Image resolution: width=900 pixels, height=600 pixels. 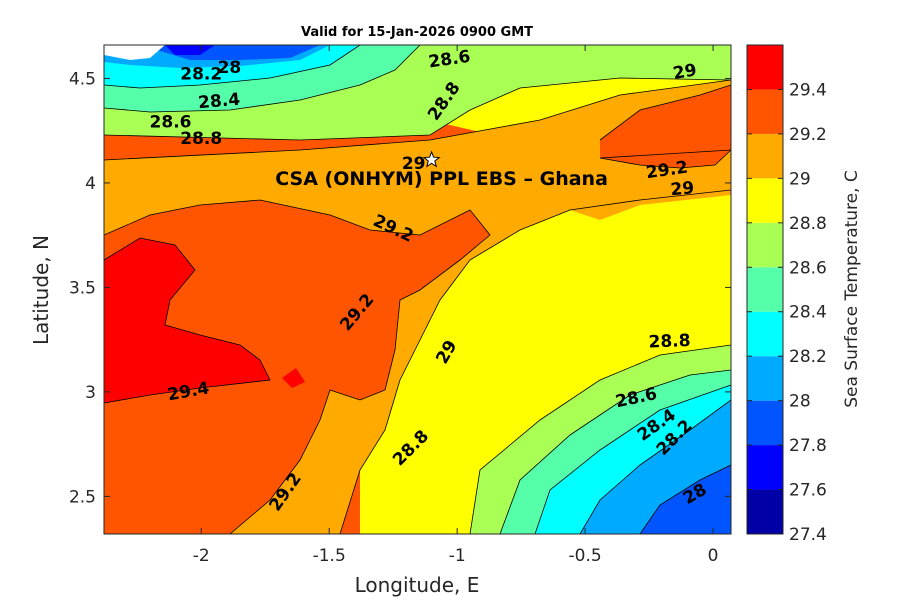 I want to click on x-tick-label: -0.5, so click(x=585, y=556).